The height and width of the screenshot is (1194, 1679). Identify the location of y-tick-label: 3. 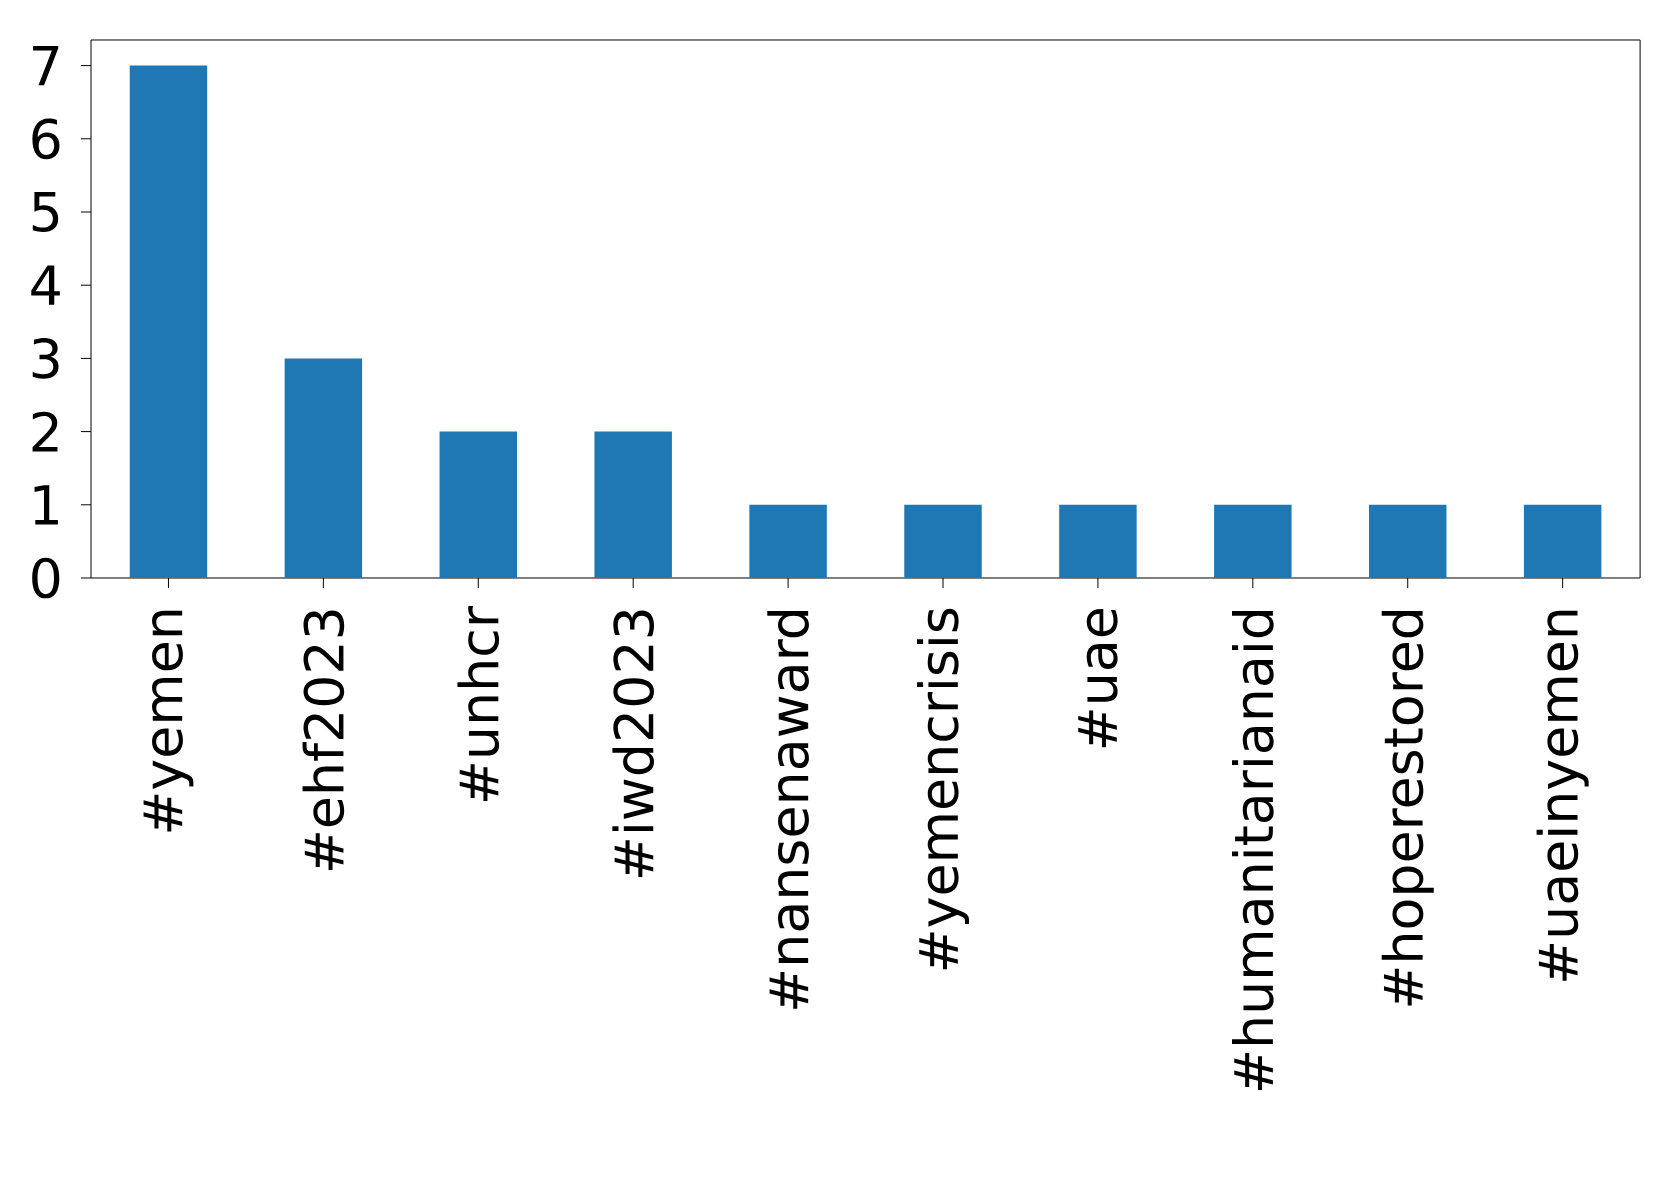
(45, 358).